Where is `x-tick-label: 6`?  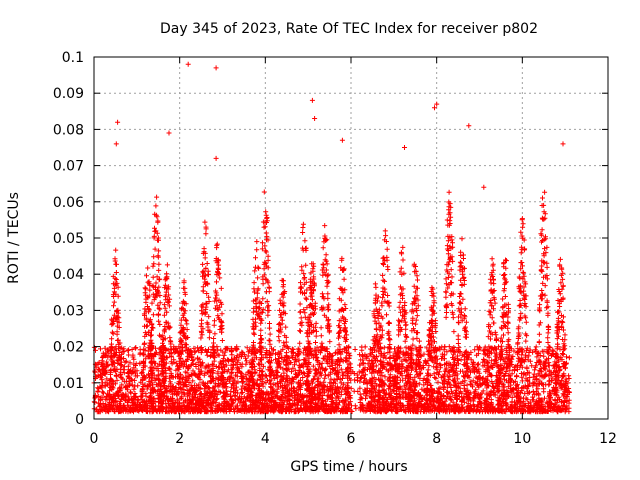
x-tick-label: 6 is located at coordinates (351, 439).